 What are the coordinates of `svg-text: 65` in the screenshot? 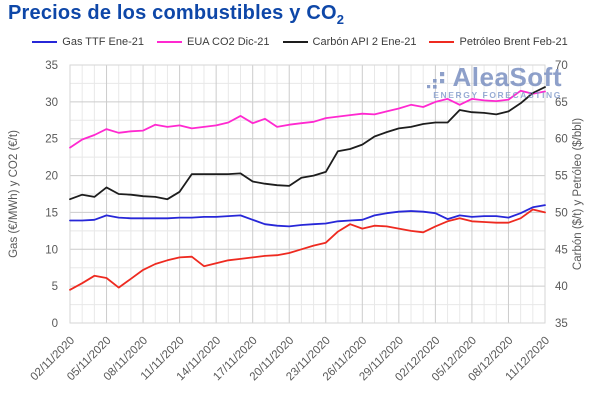 It's located at (561, 103).